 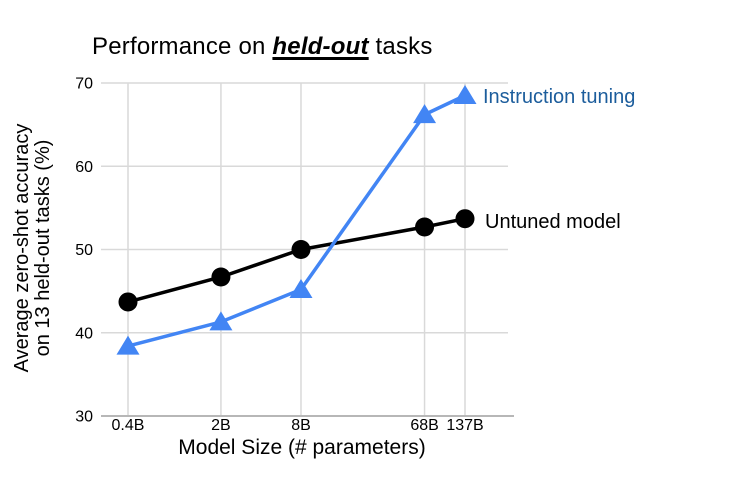 I want to click on x-tick-label: 68B, so click(x=424, y=425).